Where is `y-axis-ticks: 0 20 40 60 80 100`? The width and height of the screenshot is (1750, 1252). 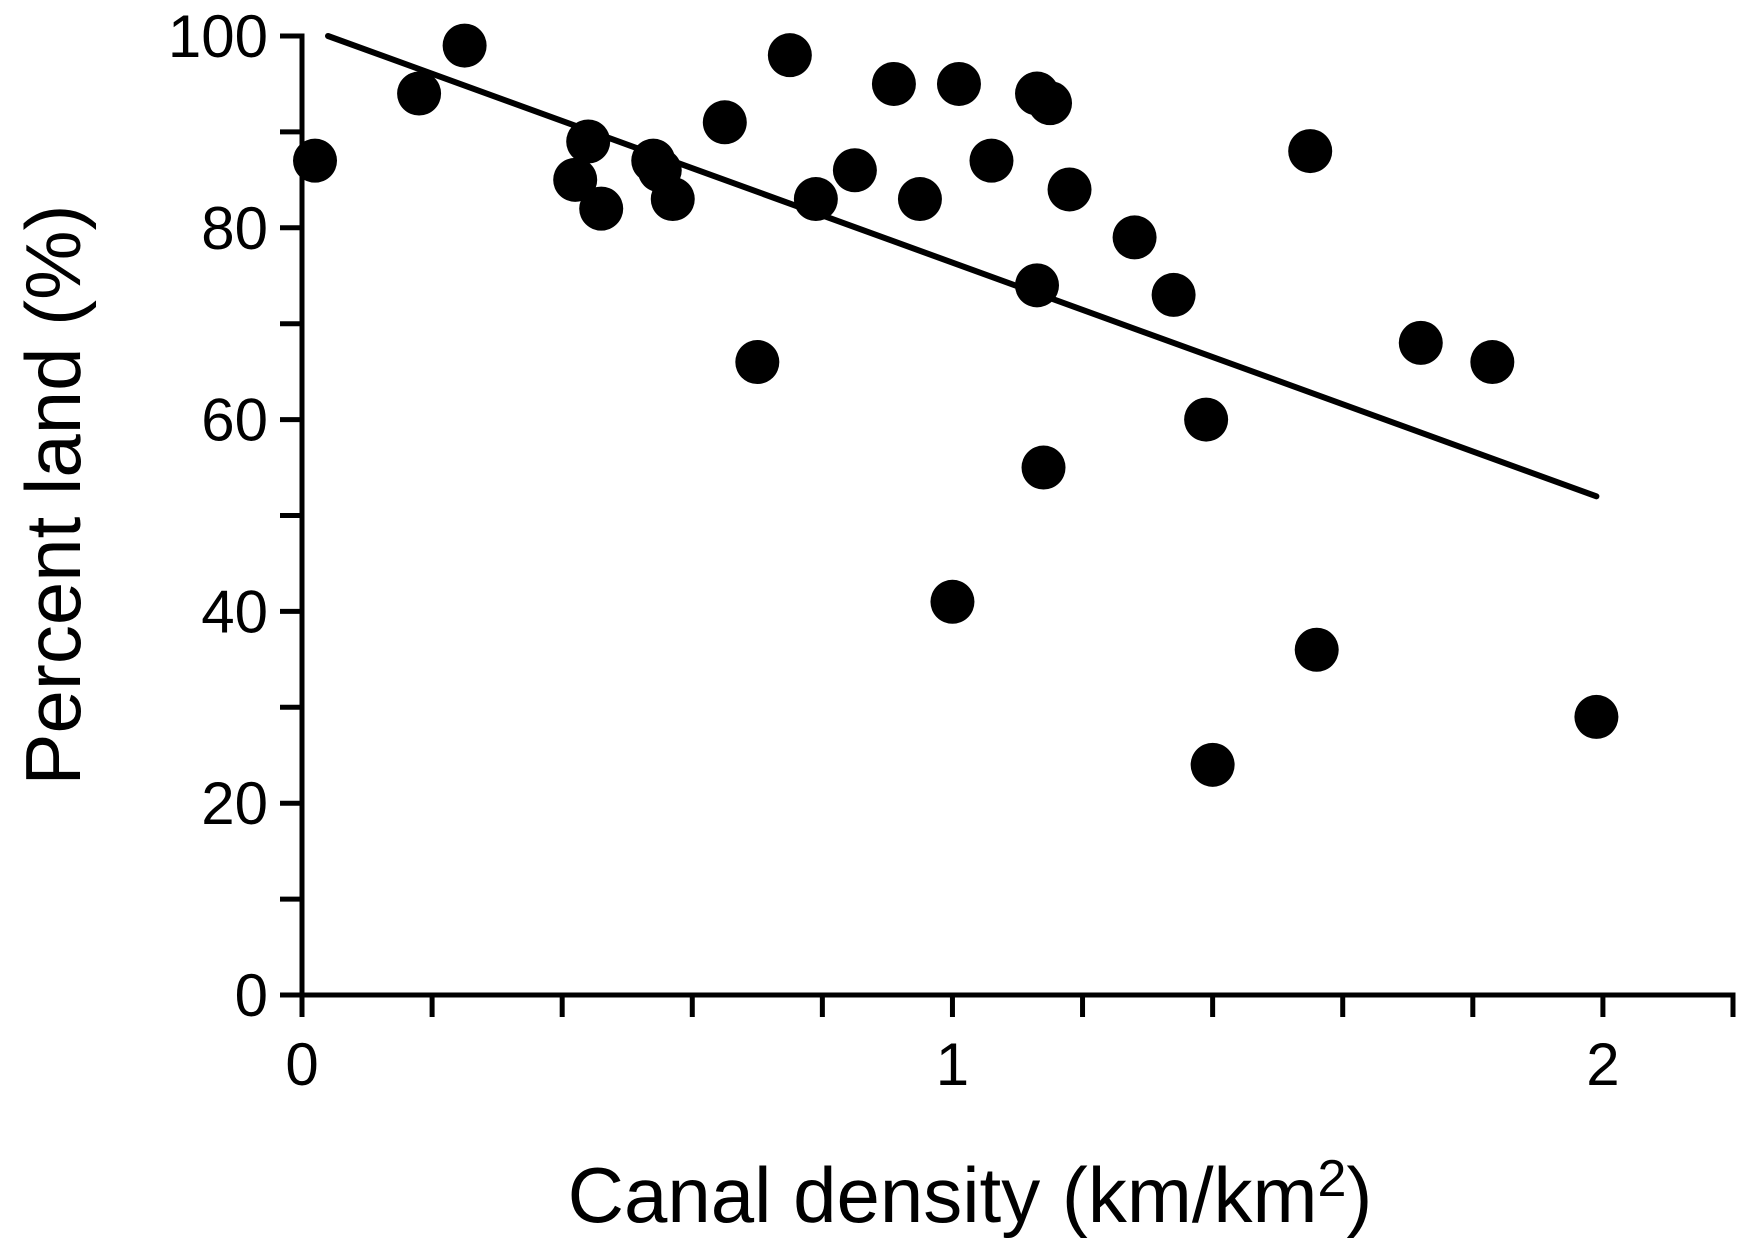 y-axis-ticks: 0 20 40 60 80 100 is located at coordinates (235, 516).